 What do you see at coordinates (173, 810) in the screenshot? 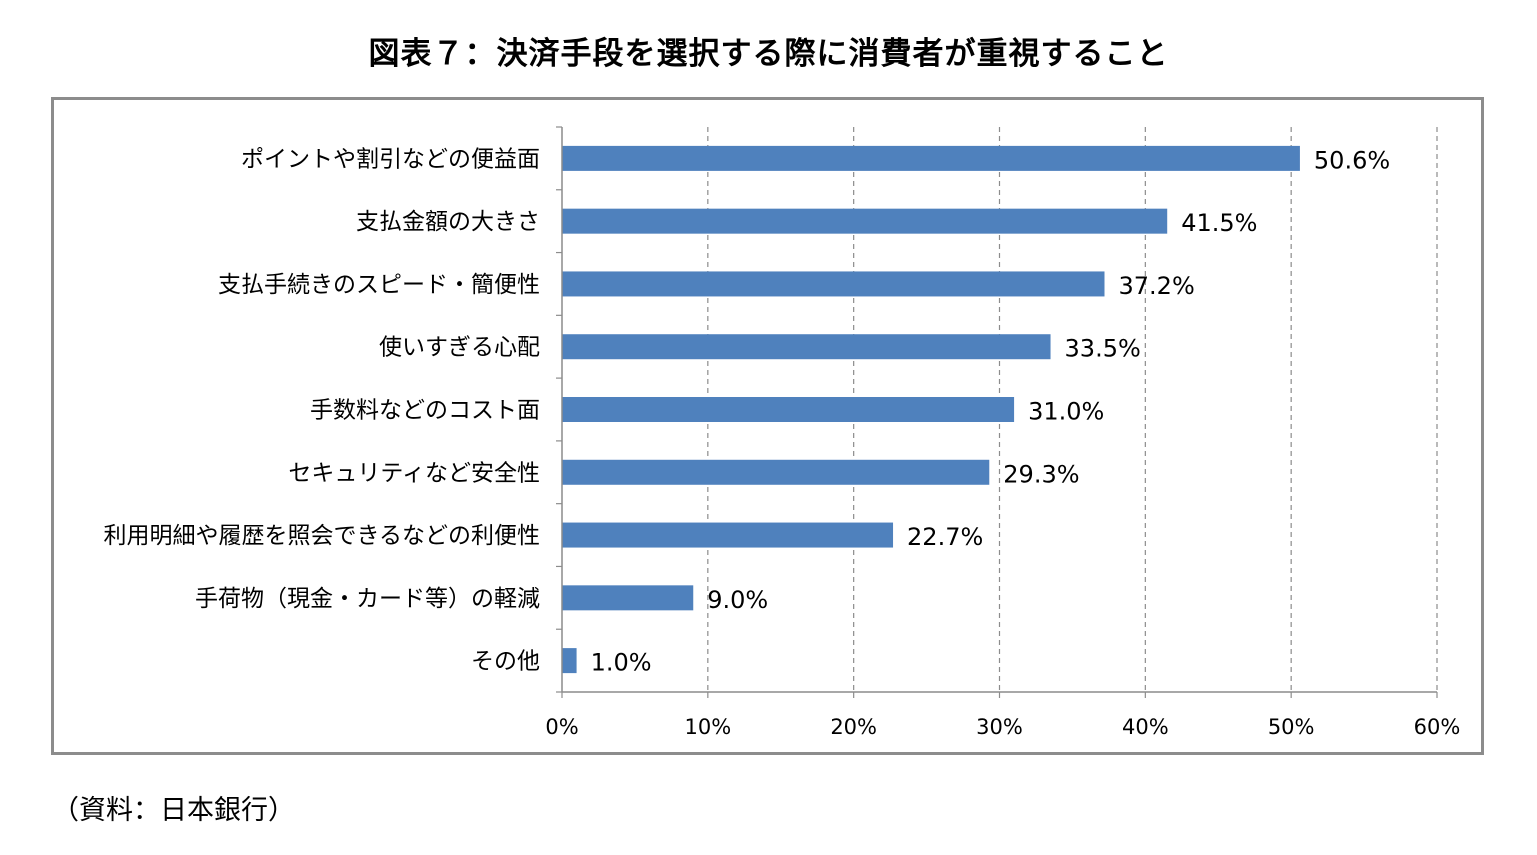
I see `source-note: （資料：日本銀行）` at bounding box center [173, 810].